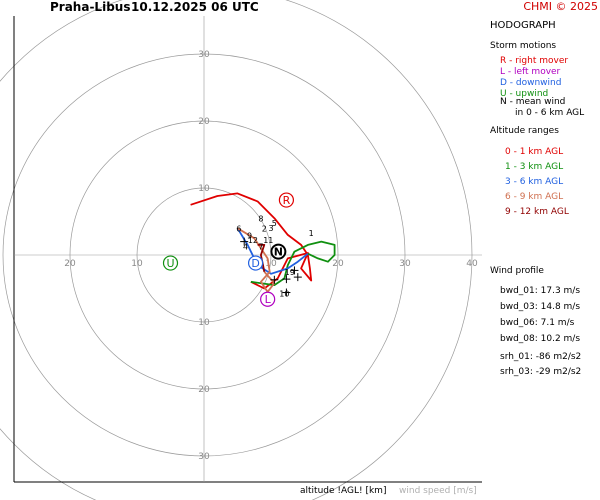 The height and width of the screenshot is (500, 600). Describe the element at coordinates (540, 307) in the screenshot. I see `wind-profile-item: bwd_03: 14.8 m/s` at that location.